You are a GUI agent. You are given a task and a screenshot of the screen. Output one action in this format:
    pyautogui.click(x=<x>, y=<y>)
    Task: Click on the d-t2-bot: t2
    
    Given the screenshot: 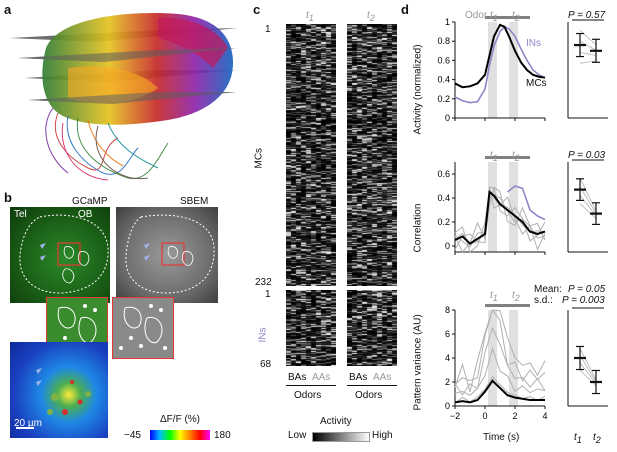 What is the action you would take?
    pyautogui.click(x=516, y=296)
    